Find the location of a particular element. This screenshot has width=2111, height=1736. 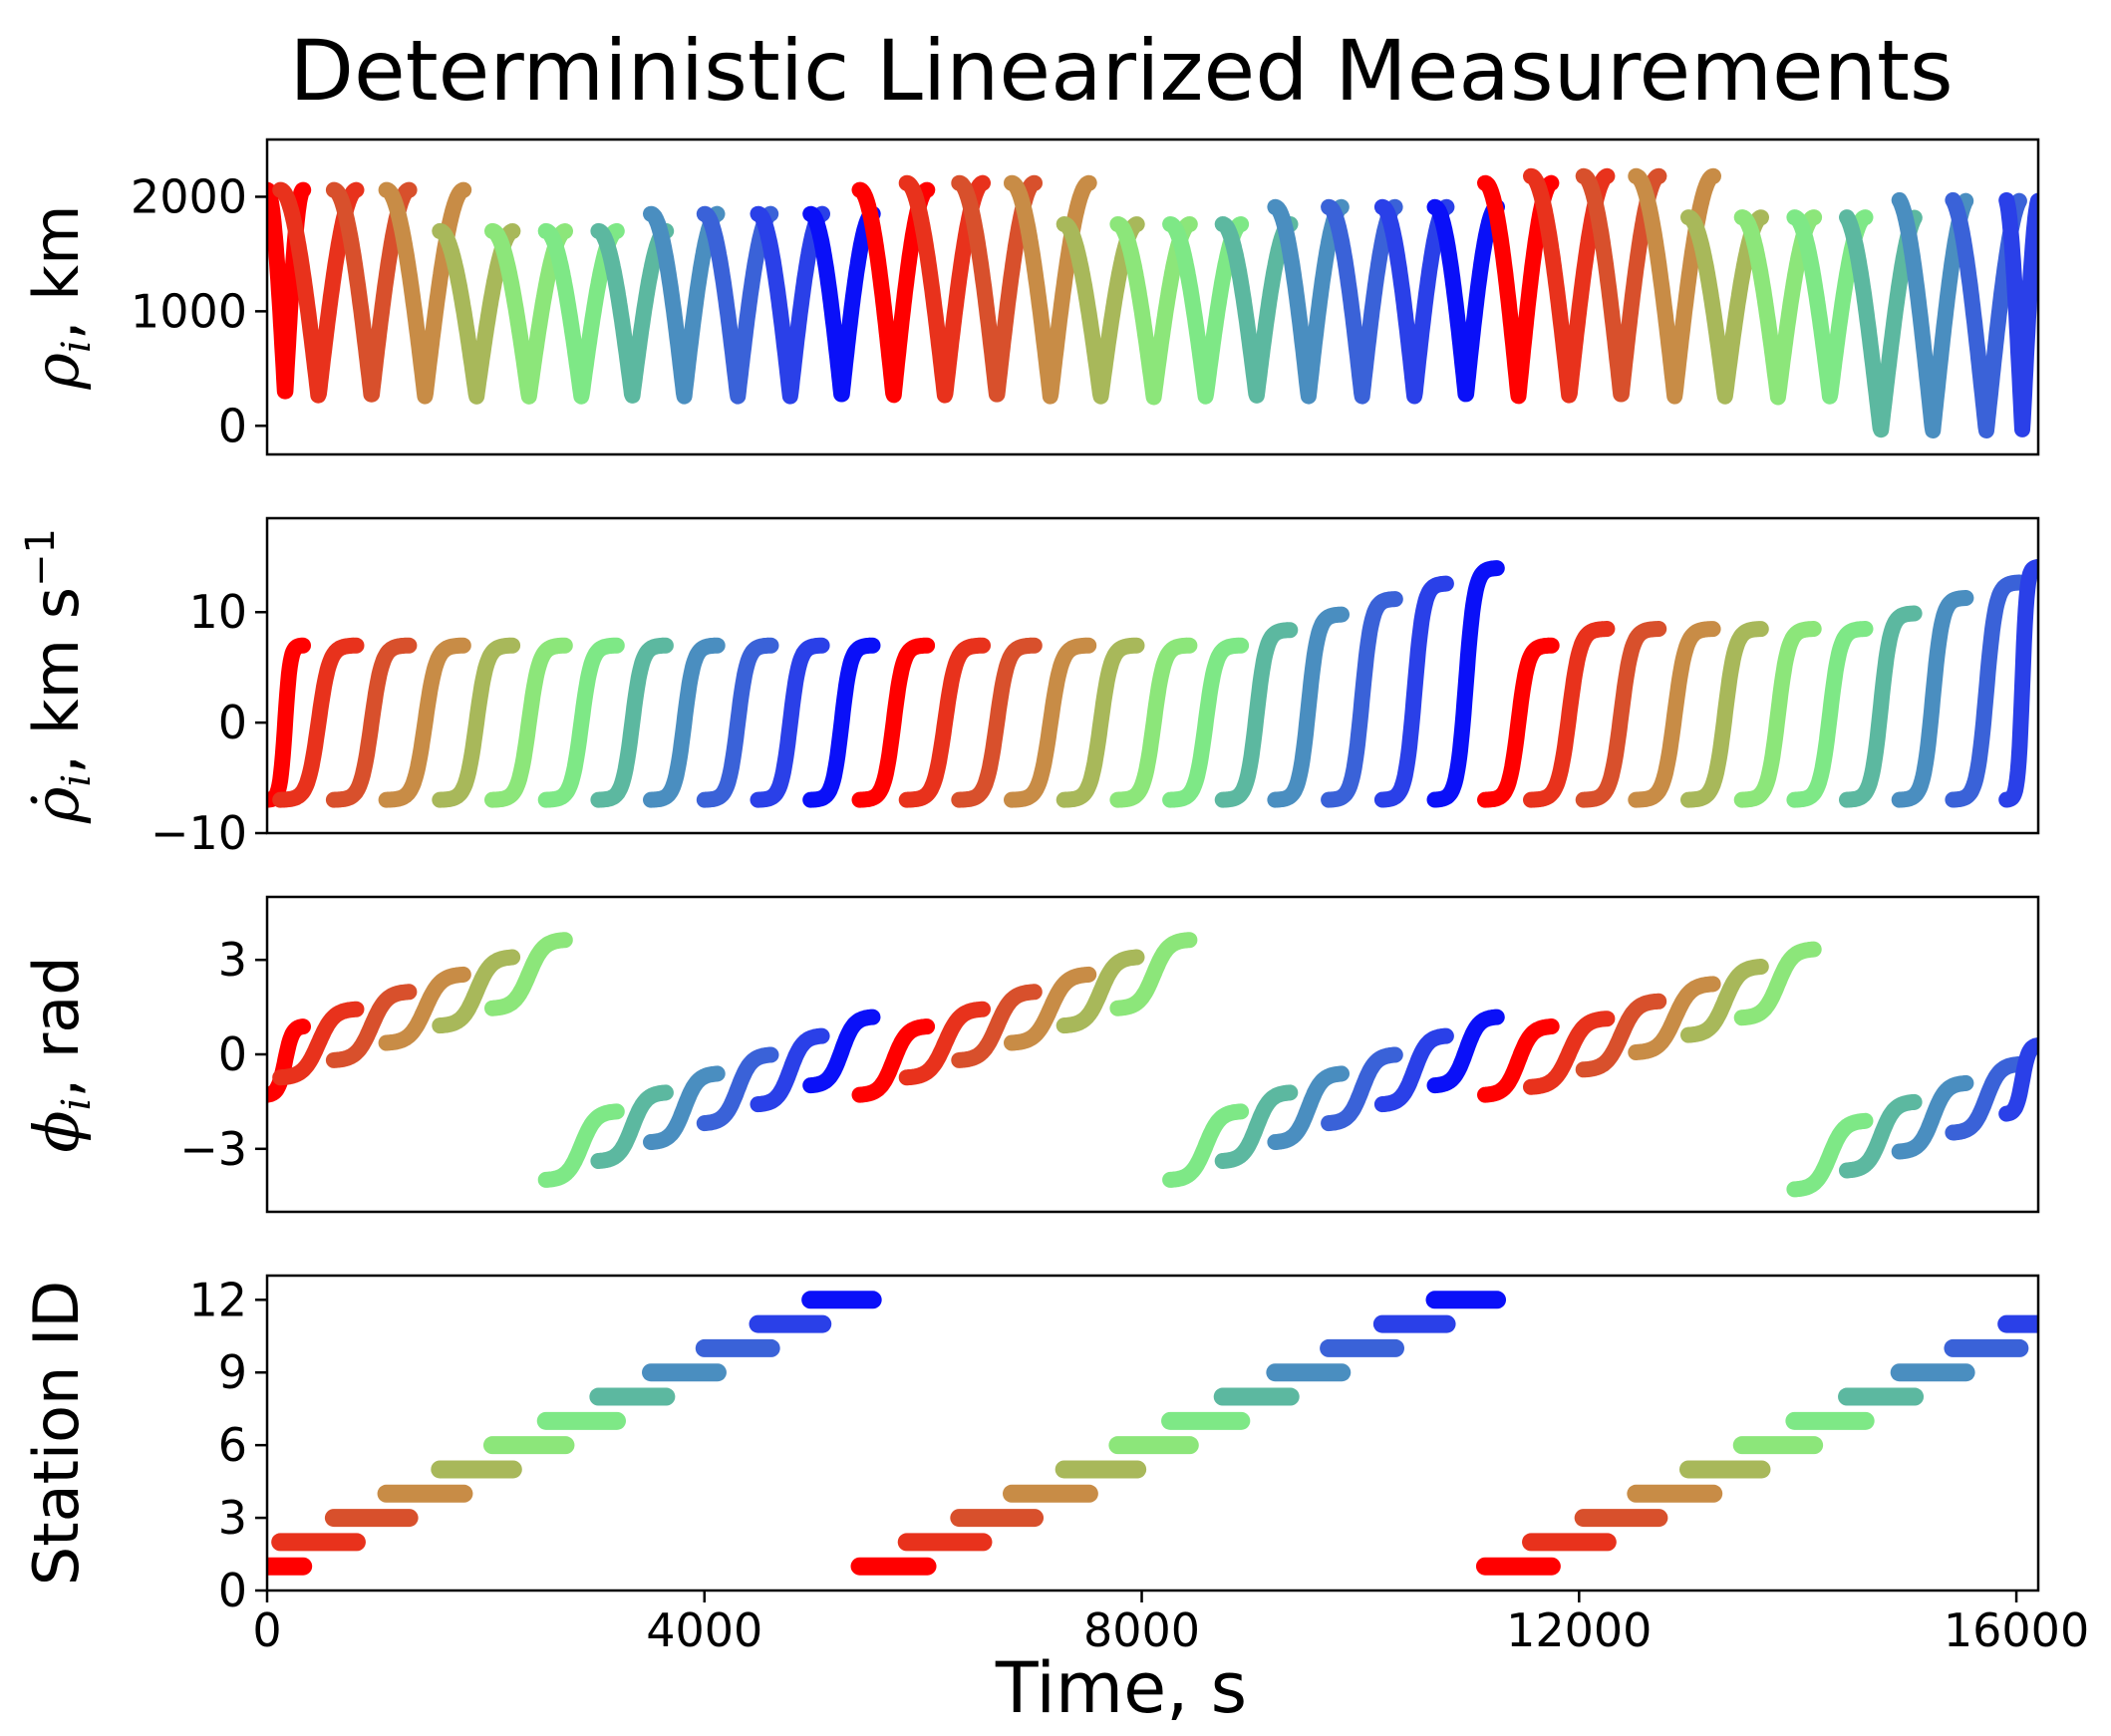

x-axis-label: Time, s is located at coordinates (1121, 1688).